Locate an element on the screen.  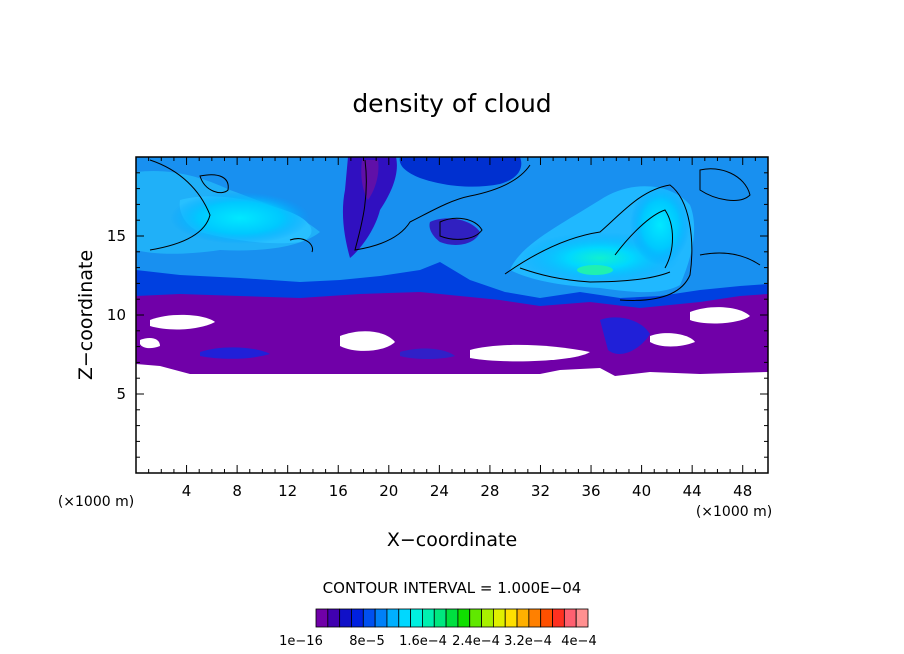
x-tick-label: 12 is located at coordinates (287, 491).